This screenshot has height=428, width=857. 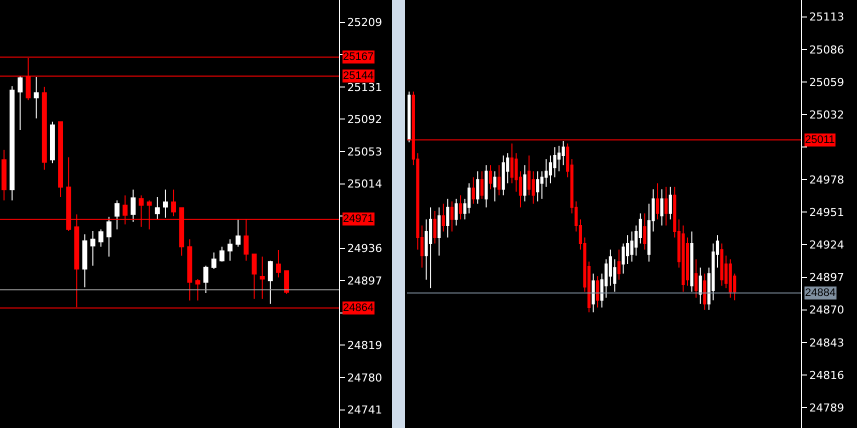 I want to click on y-tick-label: 25092, so click(x=364, y=119).